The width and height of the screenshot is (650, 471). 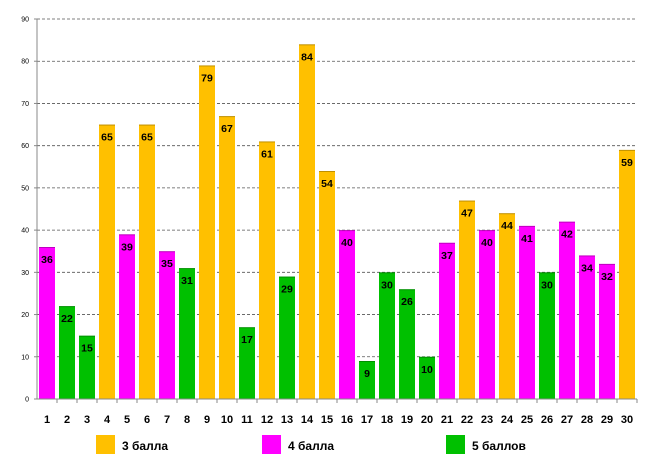 What do you see at coordinates (499, 446) in the screenshot?
I see `legend-label: 5 баллов` at bounding box center [499, 446].